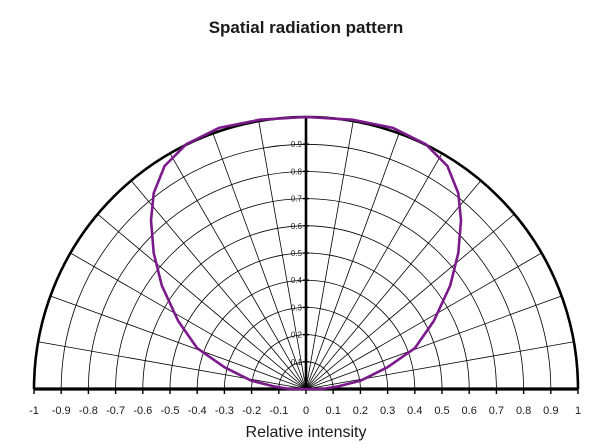 The height and width of the screenshot is (444, 598). Describe the element at coordinates (224, 411) in the screenshot. I see `x-tick-label: -0.3` at that location.